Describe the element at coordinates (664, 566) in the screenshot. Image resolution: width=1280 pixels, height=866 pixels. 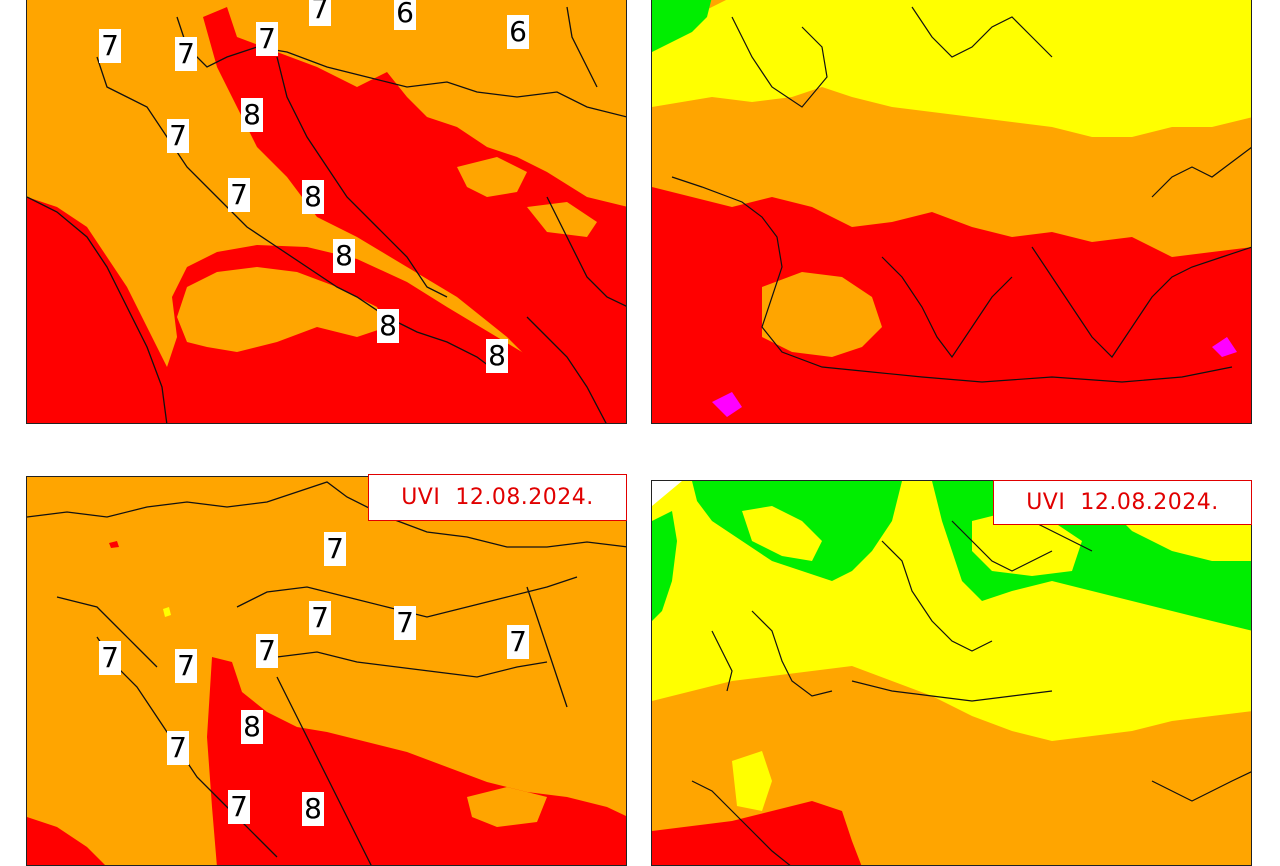
I see `uv-zone-green-west` at that location.